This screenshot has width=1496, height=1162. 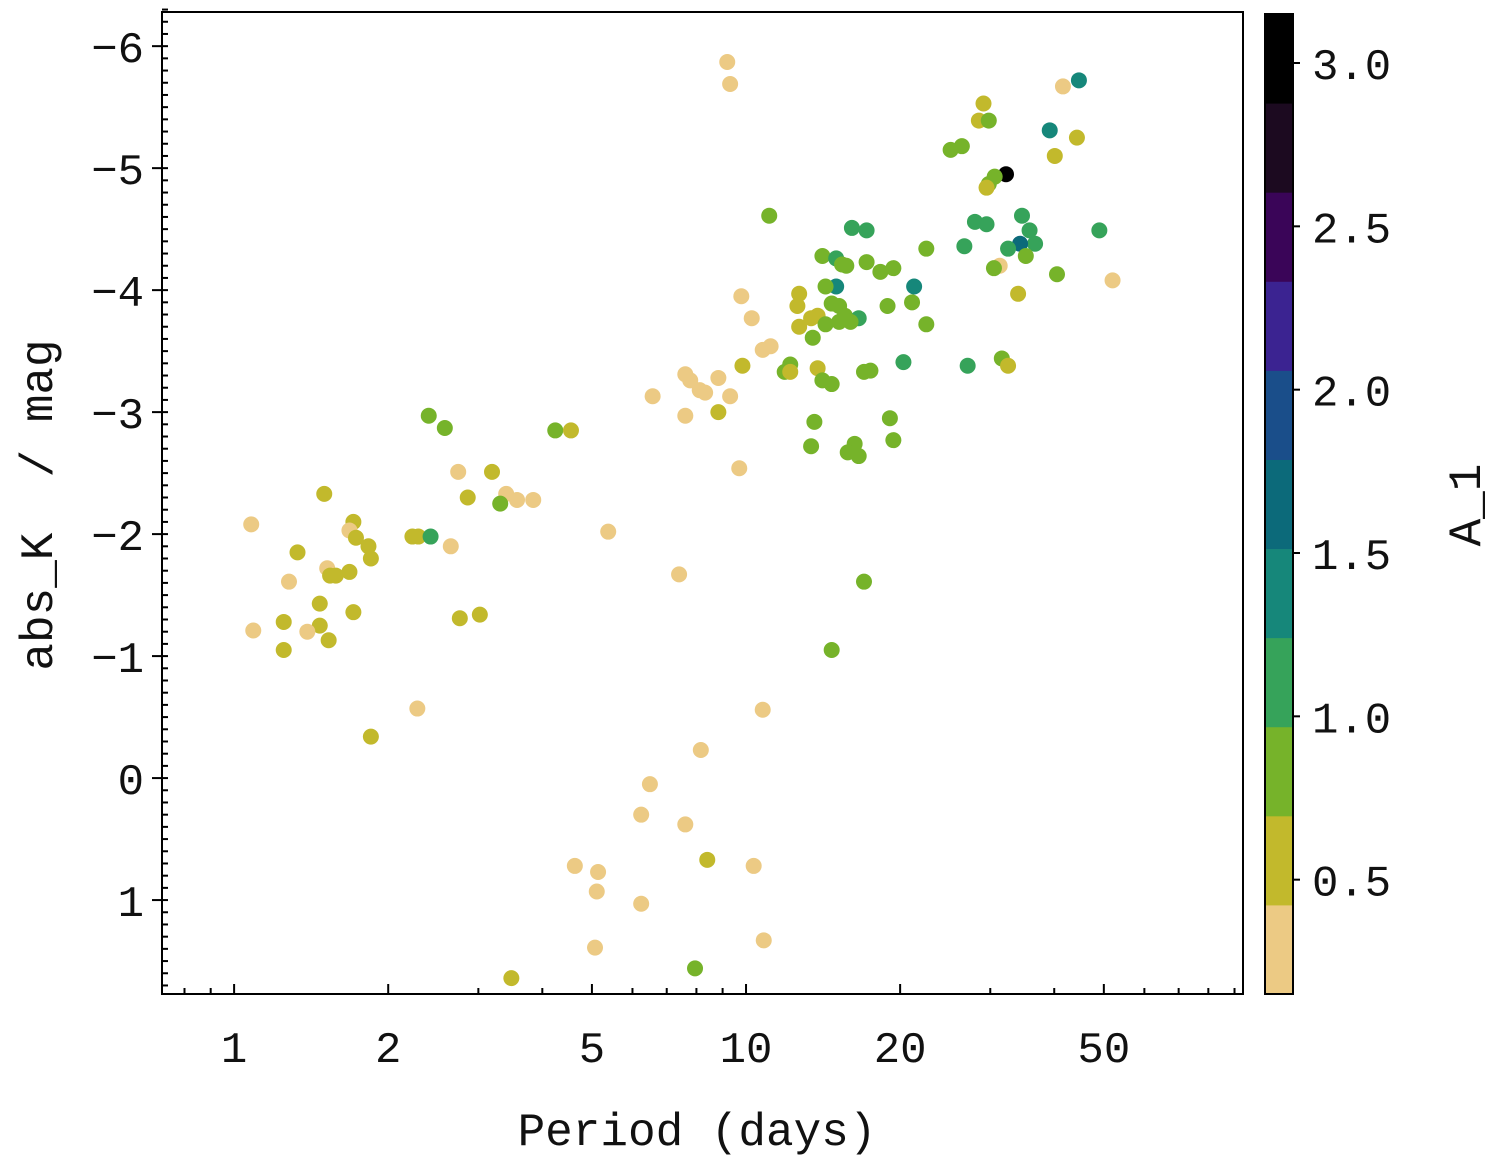 I want to click on y-tick-label: 1, so click(x=131, y=905).